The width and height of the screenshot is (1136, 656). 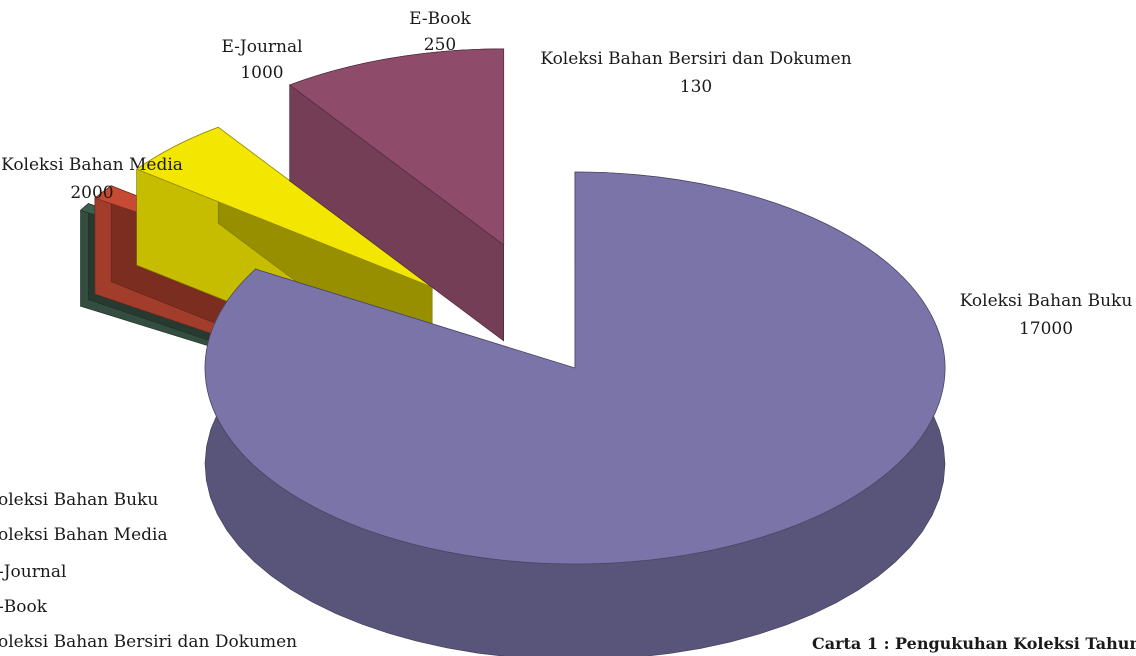 What do you see at coordinates (1046, 329) in the screenshot?
I see `slice-value-buku: 17000` at bounding box center [1046, 329].